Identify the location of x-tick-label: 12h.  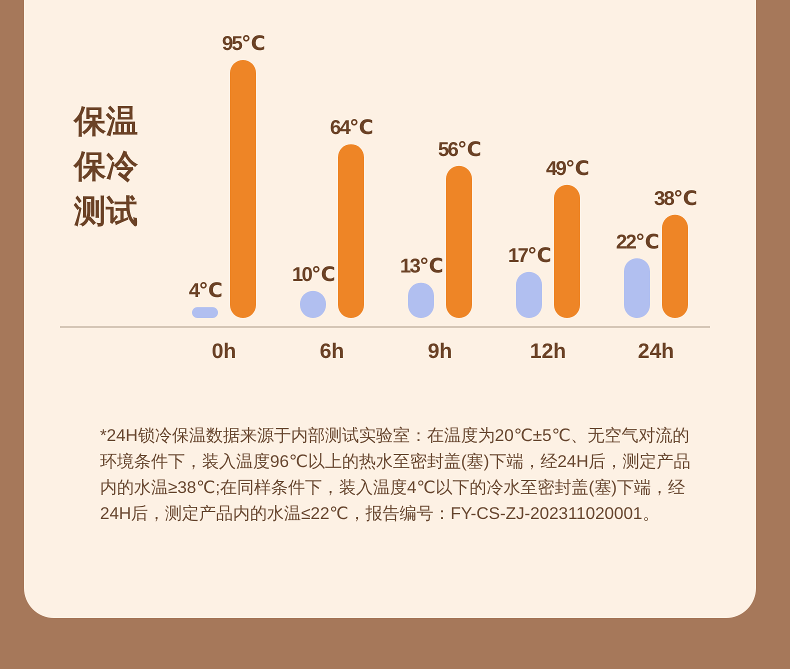
(548, 351).